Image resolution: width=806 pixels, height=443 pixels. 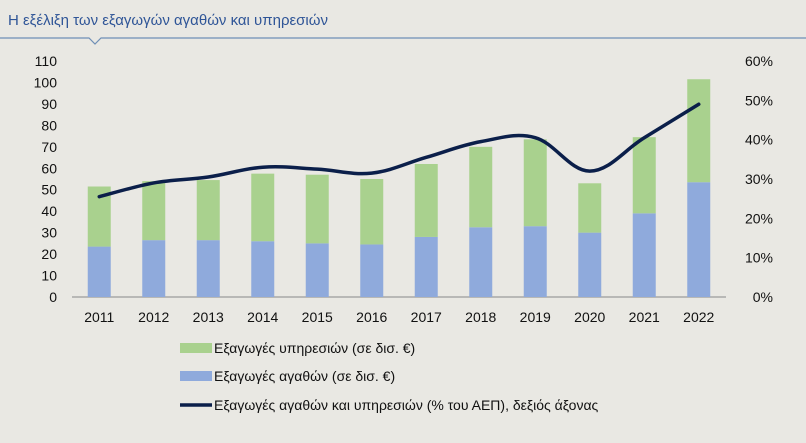 I want to click on left-tick-label: 80, so click(x=49, y=125).